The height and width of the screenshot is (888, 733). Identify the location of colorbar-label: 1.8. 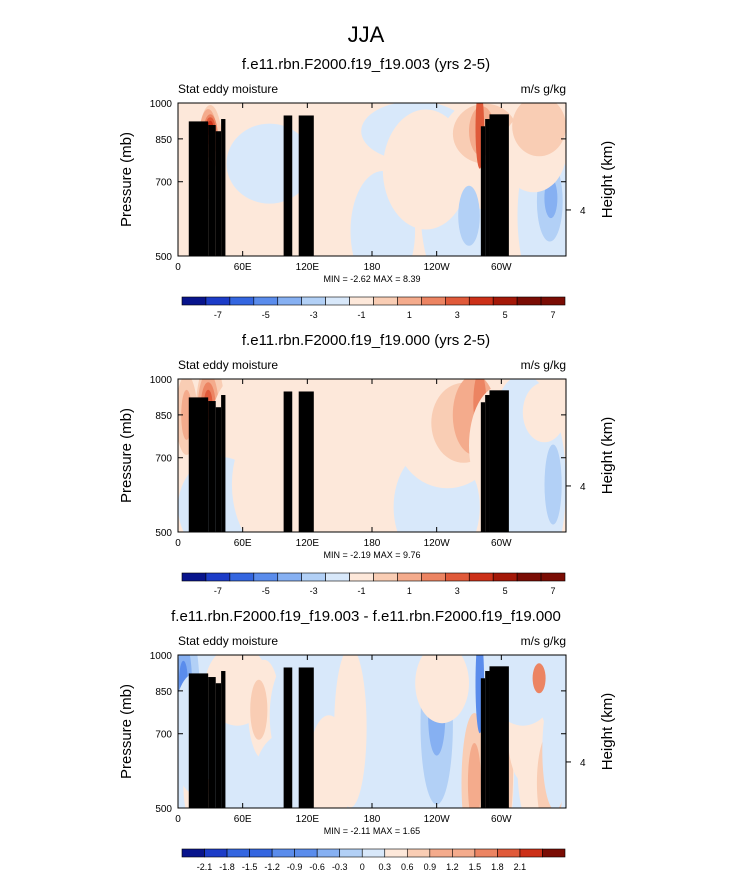
(497, 867).